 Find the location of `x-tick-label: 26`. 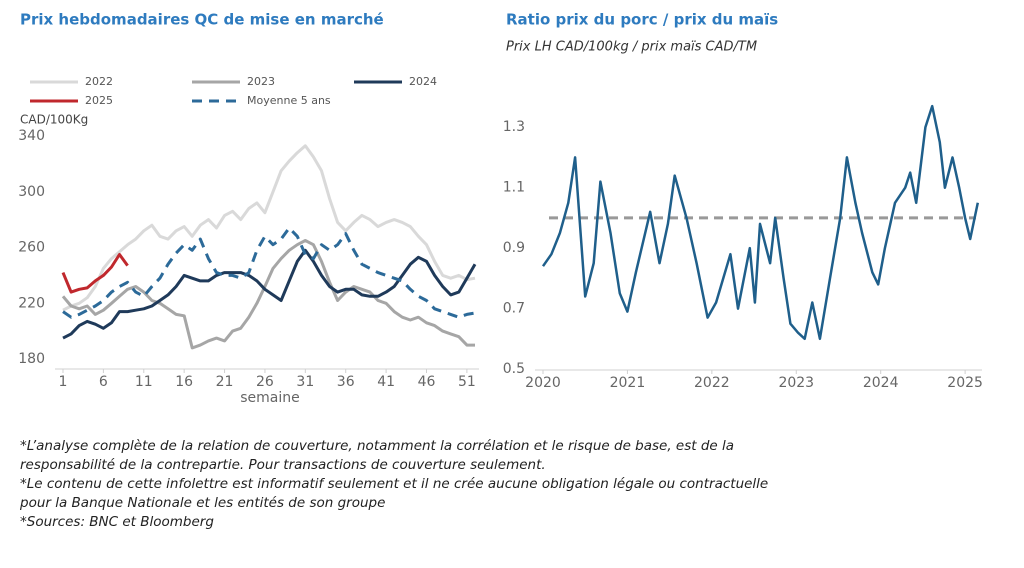

x-tick-label: 26 is located at coordinates (265, 382).